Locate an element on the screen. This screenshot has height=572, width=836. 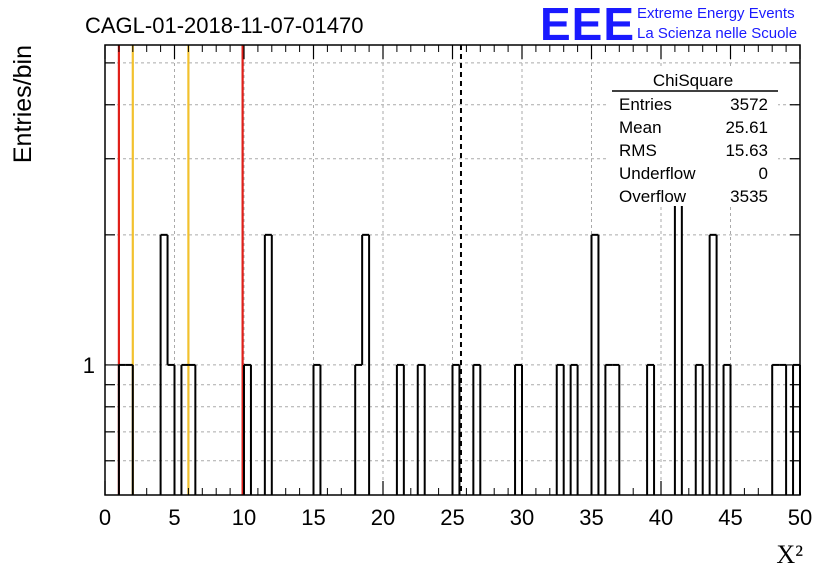
eee-logo-line2: La Scienza nelle Scuole is located at coordinates (717, 33).